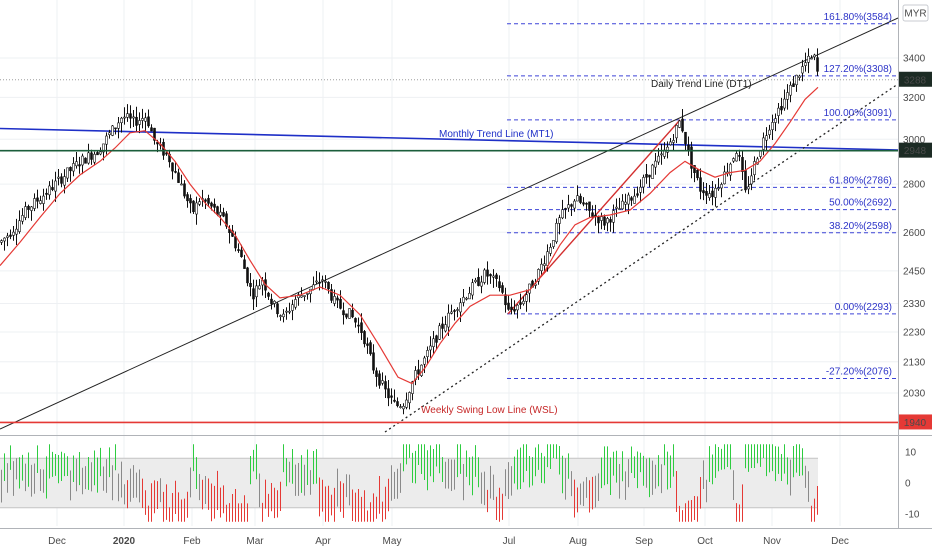  I want to click on price-tick-label: 2800, so click(914, 185).